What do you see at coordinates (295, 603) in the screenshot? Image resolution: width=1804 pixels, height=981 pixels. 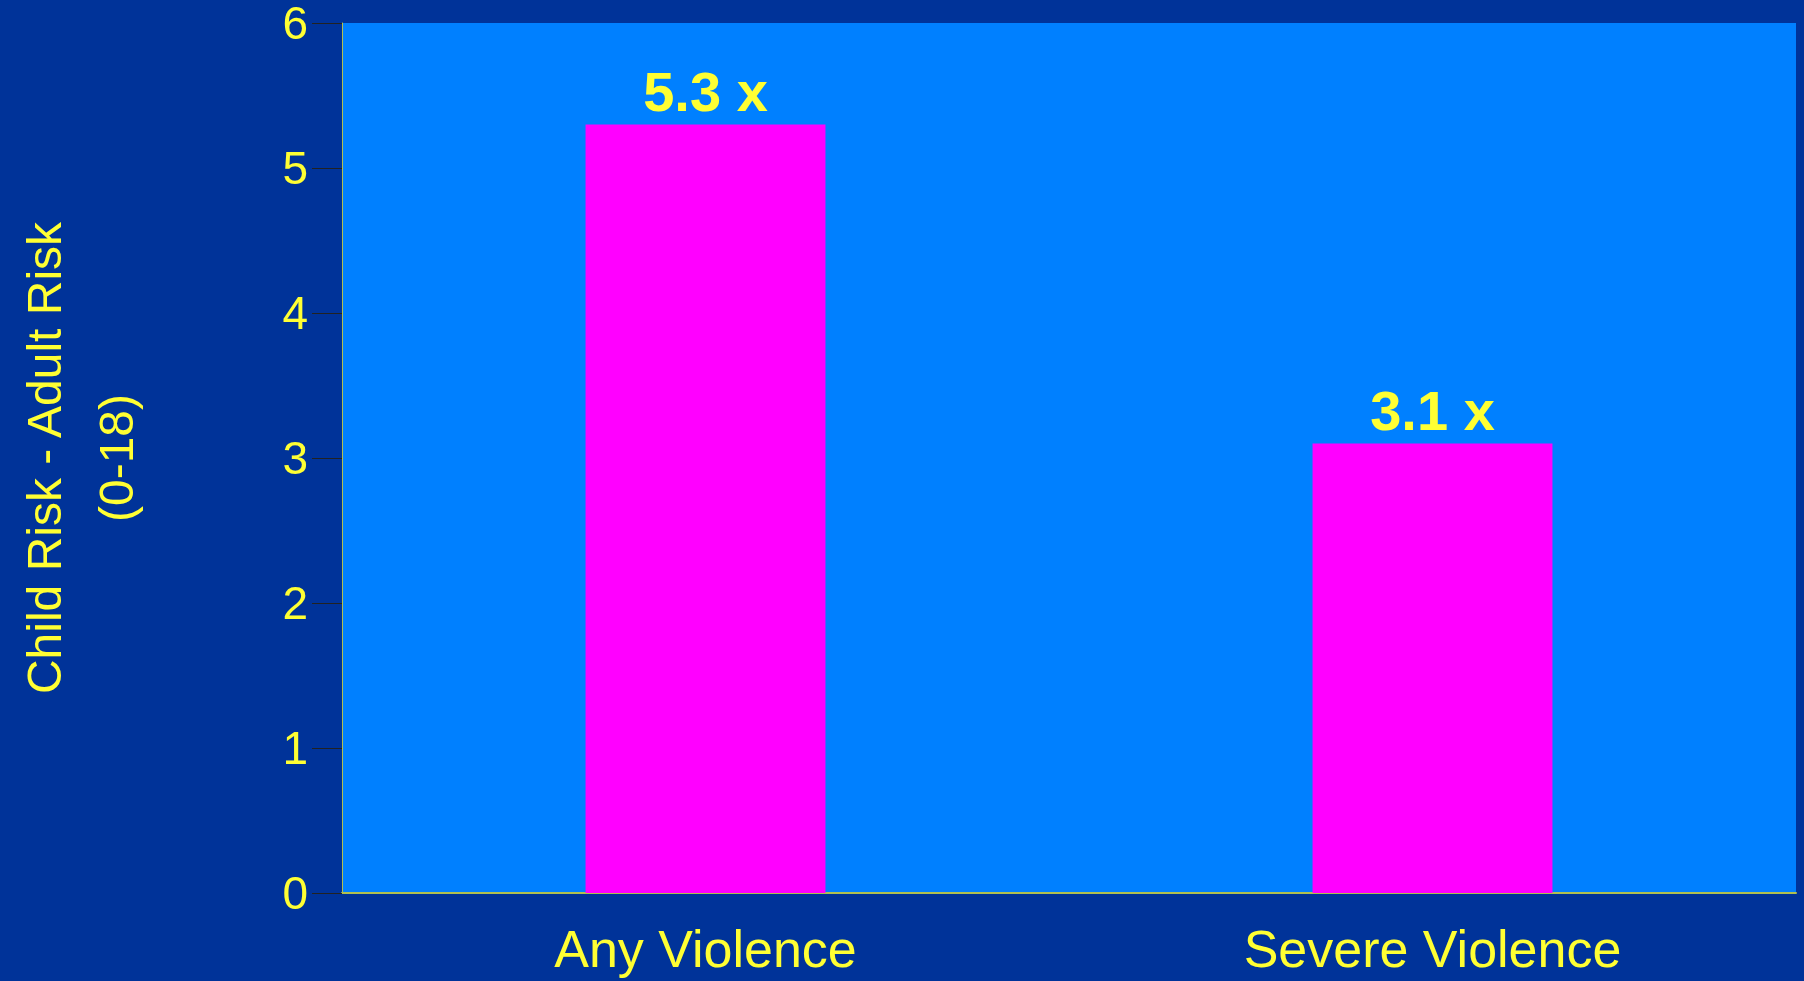 I see `y-tick-label: 2` at bounding box center [295, 603].